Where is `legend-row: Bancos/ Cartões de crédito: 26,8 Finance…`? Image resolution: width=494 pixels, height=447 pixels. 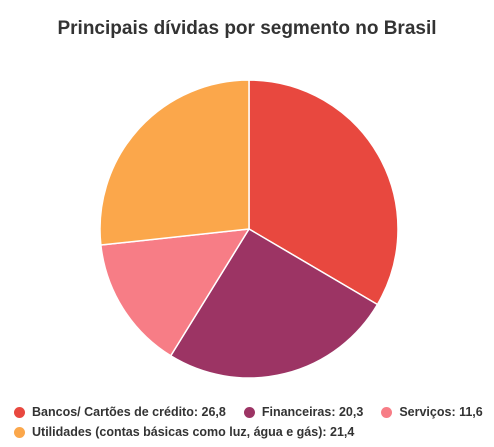 legend-row: Bancos/ Cartões de crédito: 26,8 Finance… is located at coordinates (254, 412).